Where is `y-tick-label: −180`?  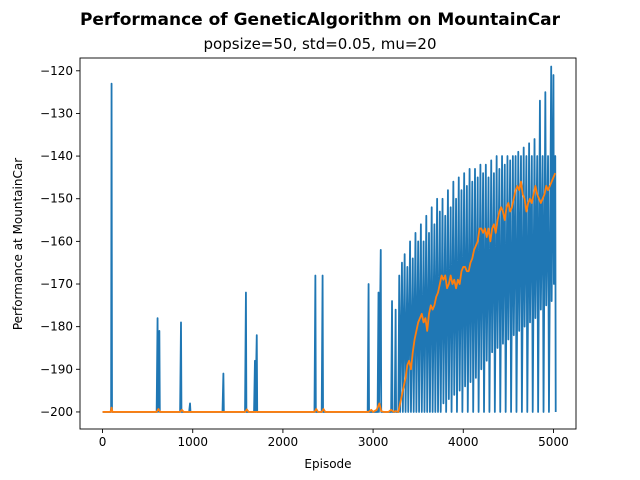
y-tick-label: −180 is located at coordinates (56, 327).